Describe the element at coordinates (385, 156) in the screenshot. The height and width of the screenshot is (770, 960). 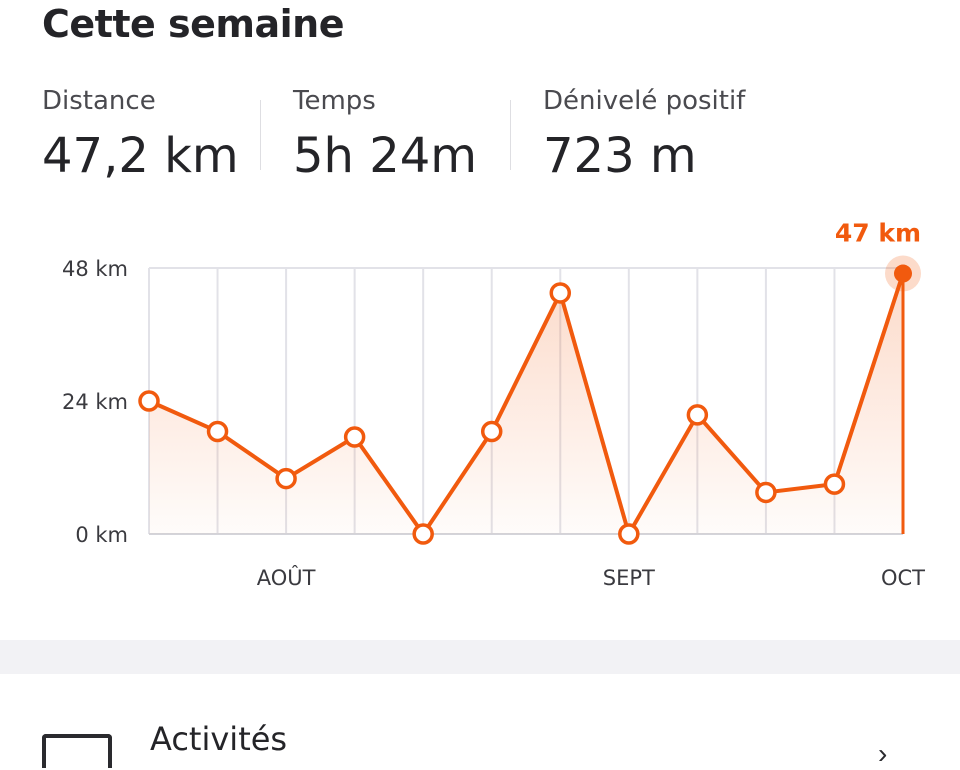
I see `stat-time-value: 5h 24m` at that location.